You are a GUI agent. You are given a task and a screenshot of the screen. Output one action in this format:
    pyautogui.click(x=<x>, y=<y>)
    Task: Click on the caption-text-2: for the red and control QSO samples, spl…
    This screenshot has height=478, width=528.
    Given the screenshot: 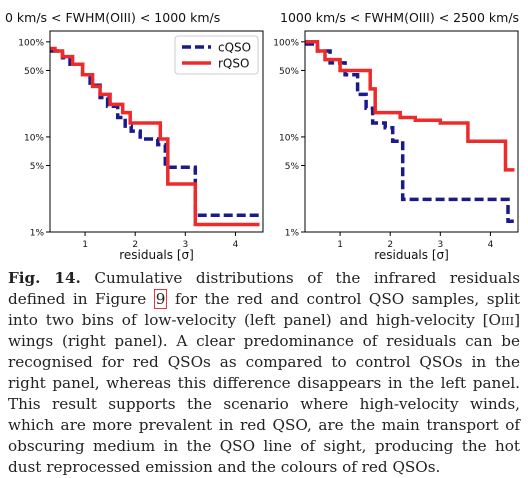 What is the action you would take?
    pyautogui.click(x=264, y=309)
    